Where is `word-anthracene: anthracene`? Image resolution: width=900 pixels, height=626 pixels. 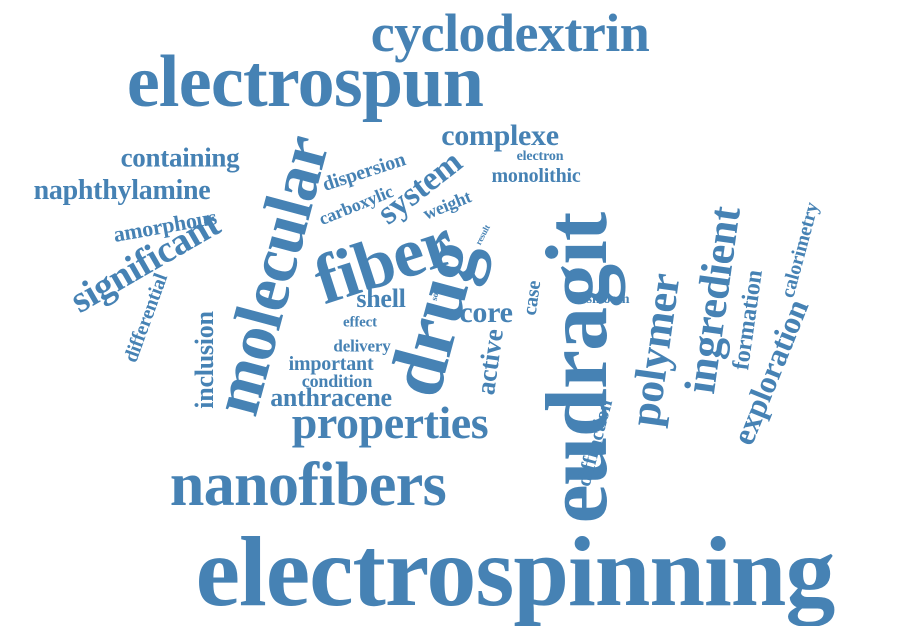
word-anthracene: anthracene is located at coordinates (331, 397).